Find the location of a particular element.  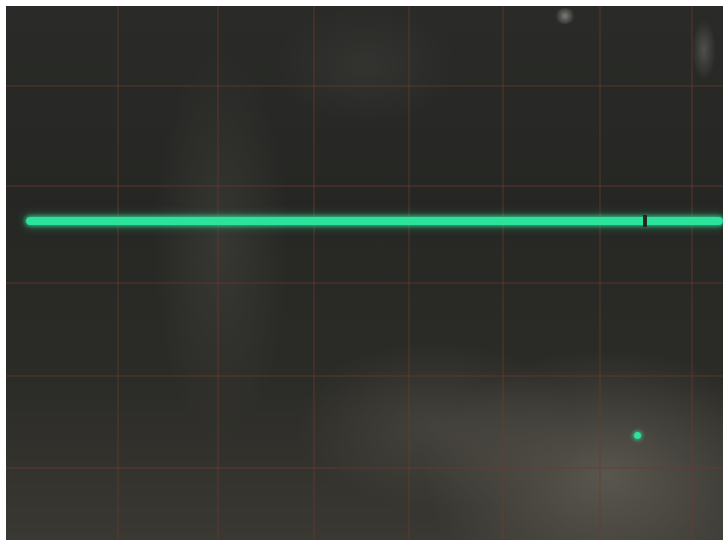

signal-trace is located at coordinates (374, 221).